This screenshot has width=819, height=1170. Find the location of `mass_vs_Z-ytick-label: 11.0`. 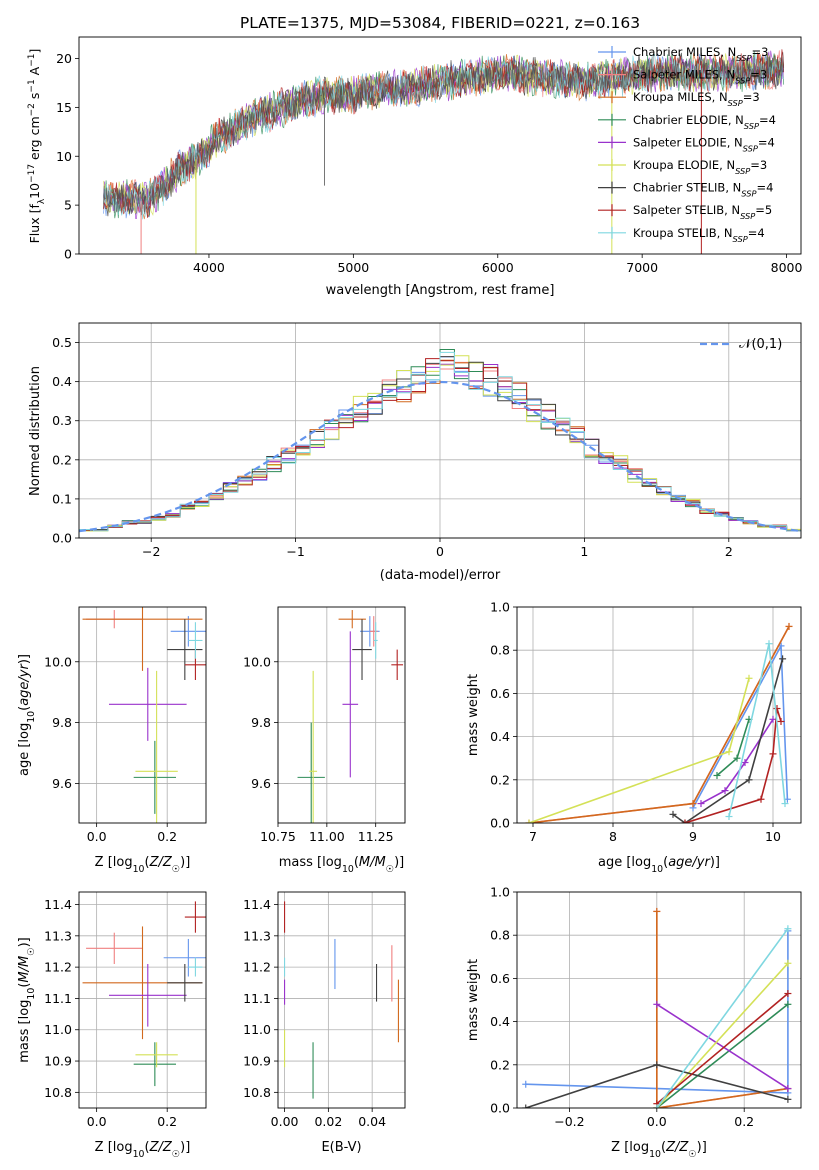

mass_vs_Z-ytick-label: 11.0 is located at coordinates (58, 1029).